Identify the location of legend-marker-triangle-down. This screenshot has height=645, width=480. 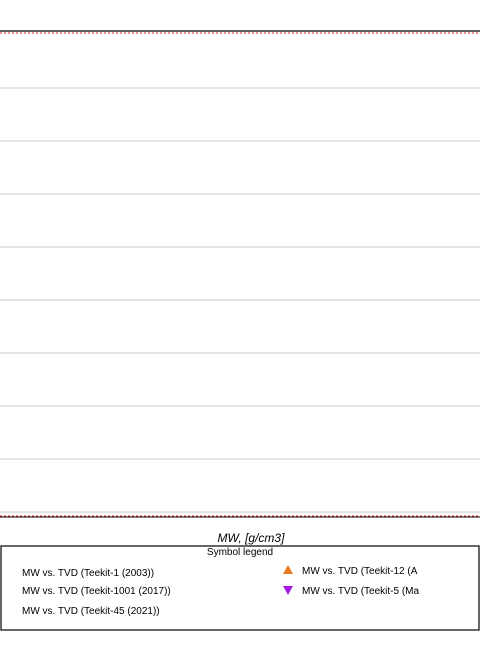
(288, 590).